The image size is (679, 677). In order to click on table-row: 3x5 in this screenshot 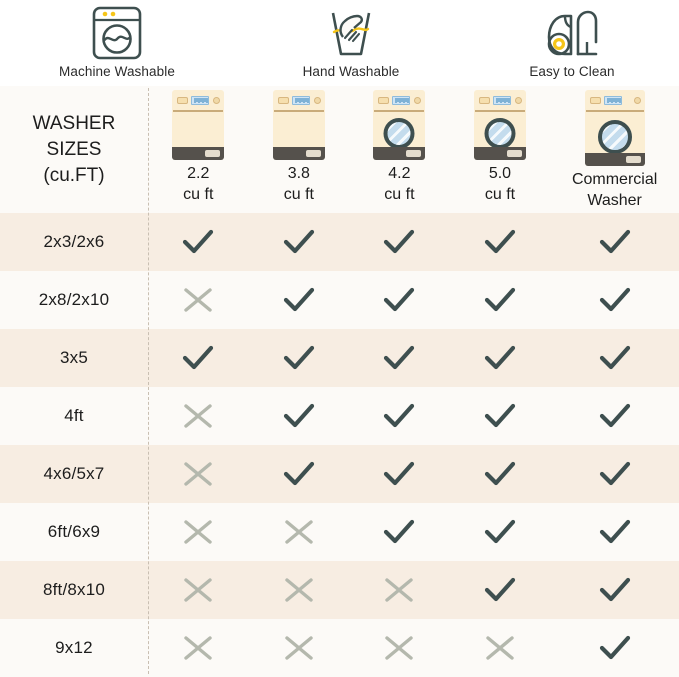, I will do `click(339, 358)`.